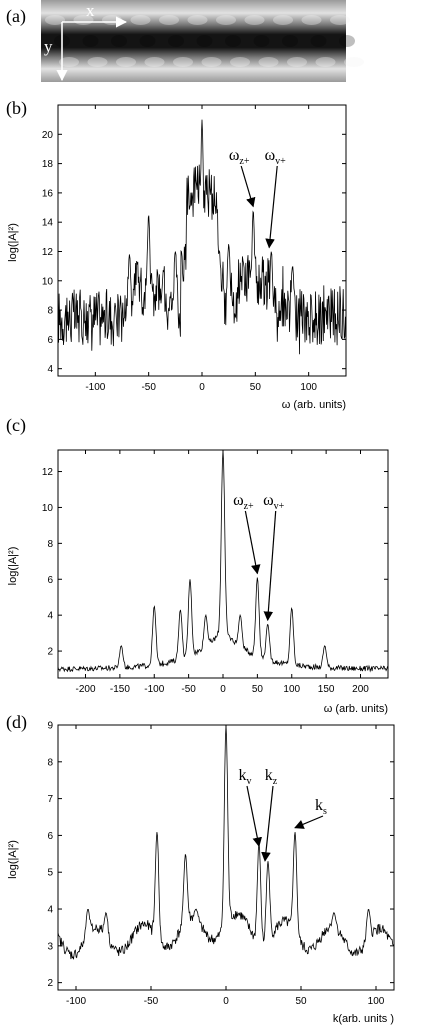 The width and height of the screenshot is (436, 1029). I want to click on peak-annotation: kv, so click(245, 777).